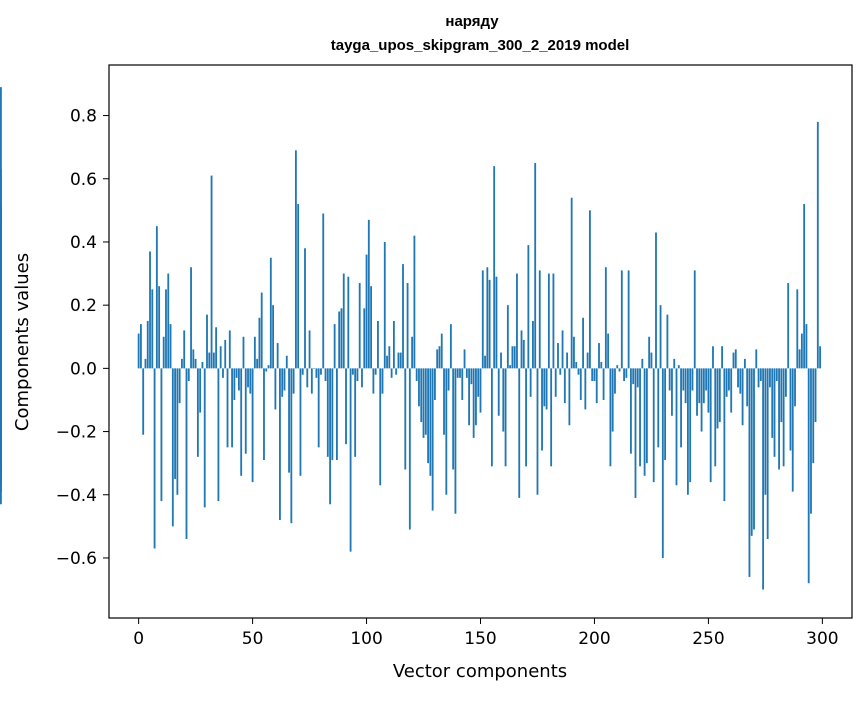 The height and width of the screenshot is (701, 867). What do you see at coordinates (708, 639) in the screenshot?
I see `x-tick-label: 250` at bounding box center [708, 639].